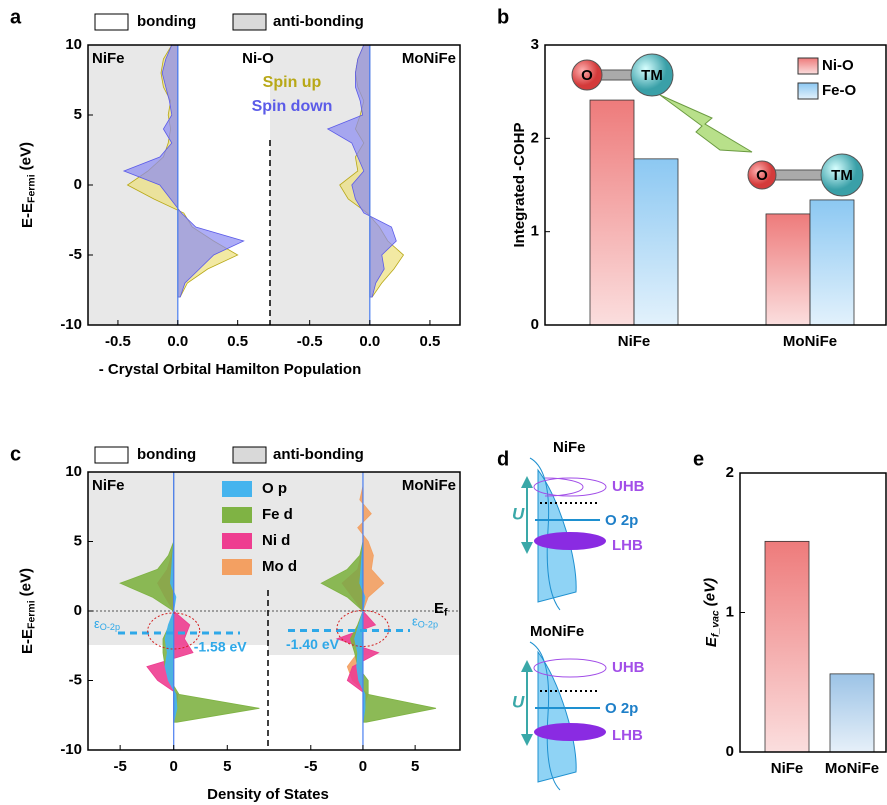  Describe the element at coordinates (715, 623) in the screenshot. I see `y-axis-title-sub: f_vac` at that location.